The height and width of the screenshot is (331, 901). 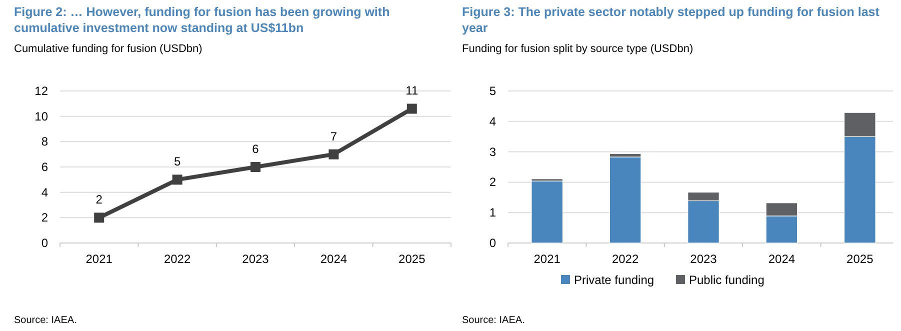 I want to click on chart-subtitle: Funding for fusion split by source type (USDbn), so click(x=578, y=49).